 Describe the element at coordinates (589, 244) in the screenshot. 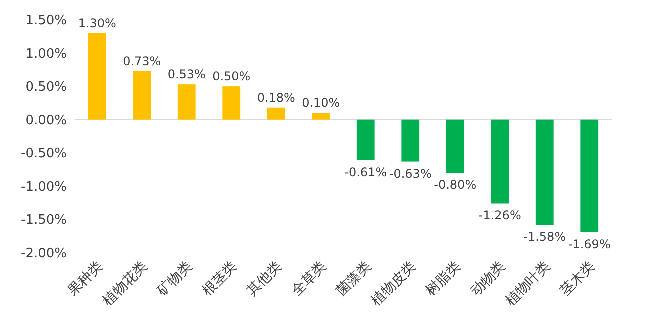

I see `data-label: -1.69%` at that location.